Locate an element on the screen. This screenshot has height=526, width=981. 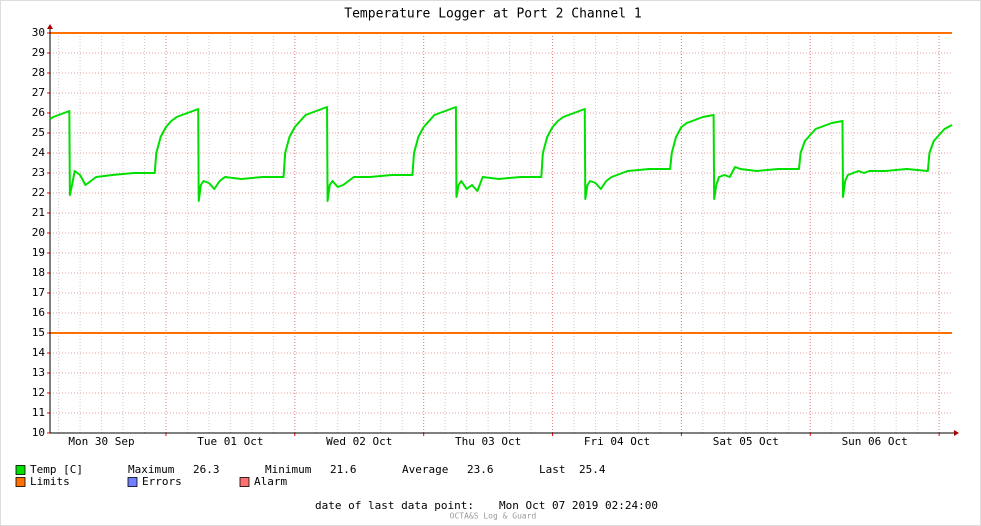
y-tick-label: 11 is located at coordinates (38, 412).